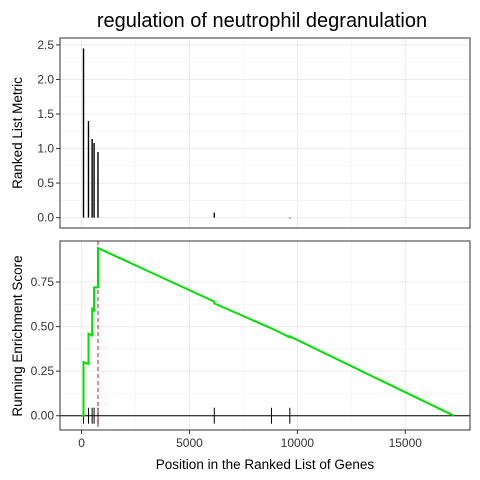 Image resolution: width=480 pixels, height=480 pixels. Describe the element at coordinates (45, 149) in the screenshot. I see `ranked-list-y-tick-label: 1.0` at that location.